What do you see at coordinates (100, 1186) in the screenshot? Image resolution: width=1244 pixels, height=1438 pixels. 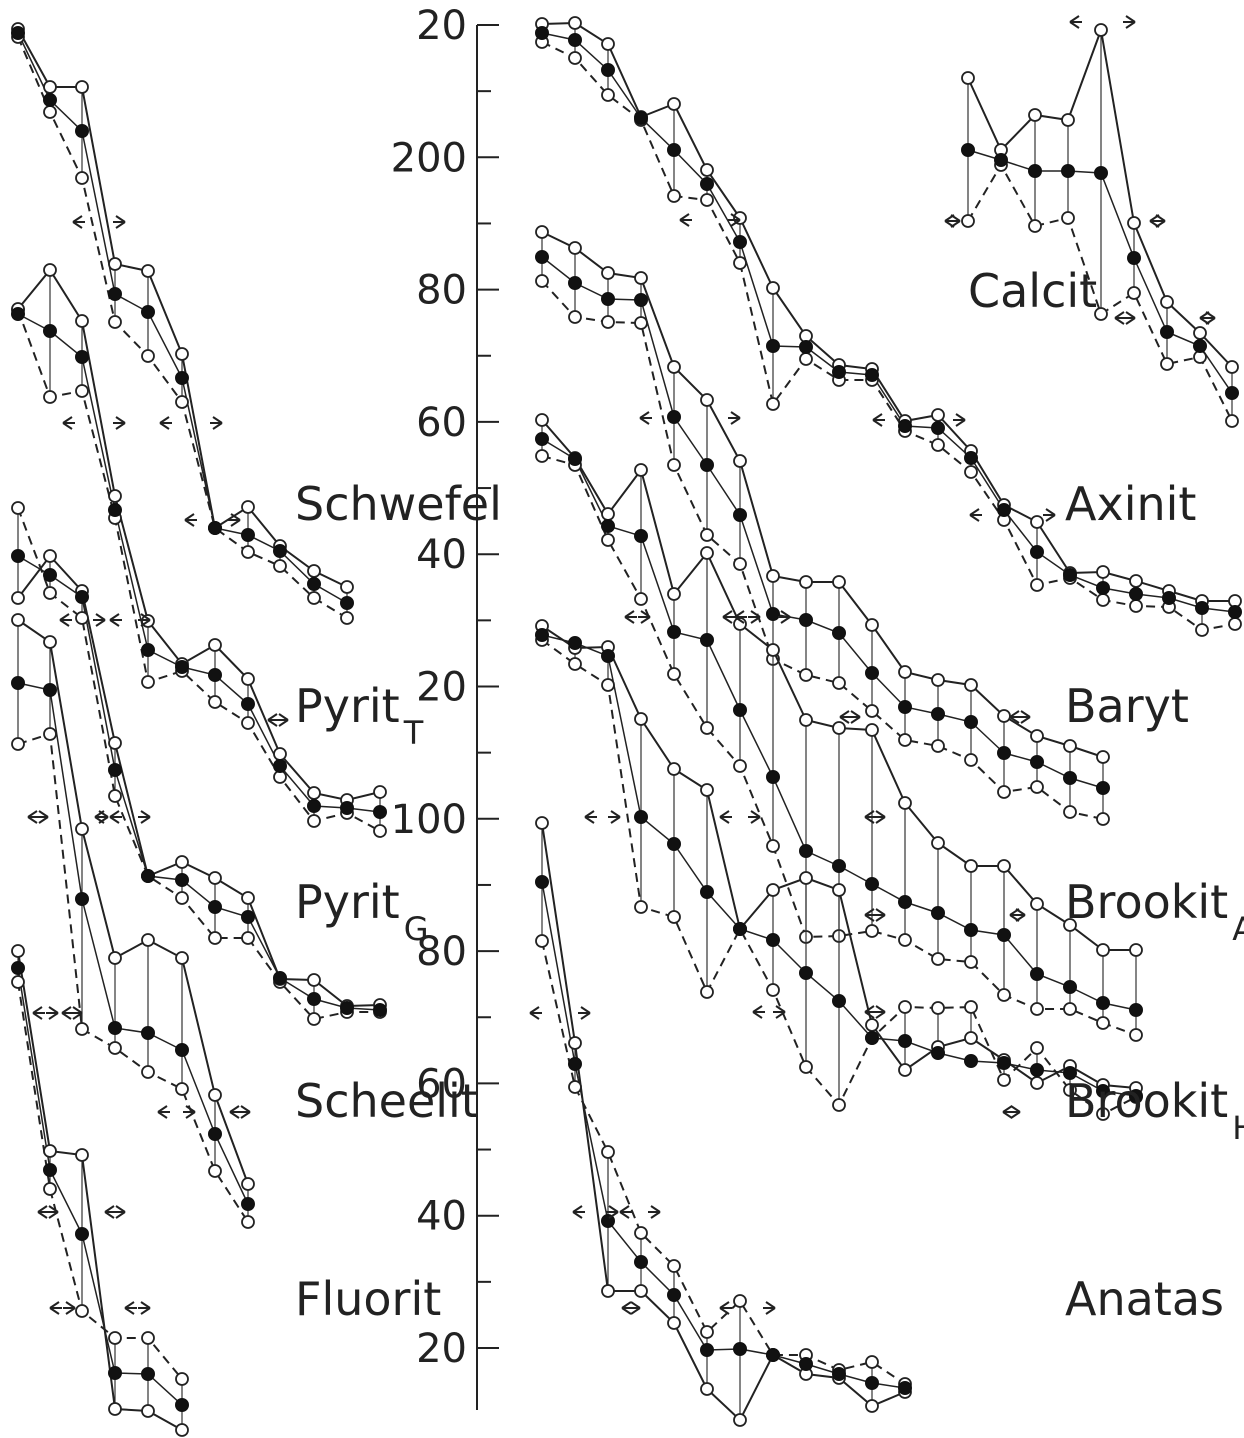 I see `mean-series-line` at bounding box center [100, 1186].